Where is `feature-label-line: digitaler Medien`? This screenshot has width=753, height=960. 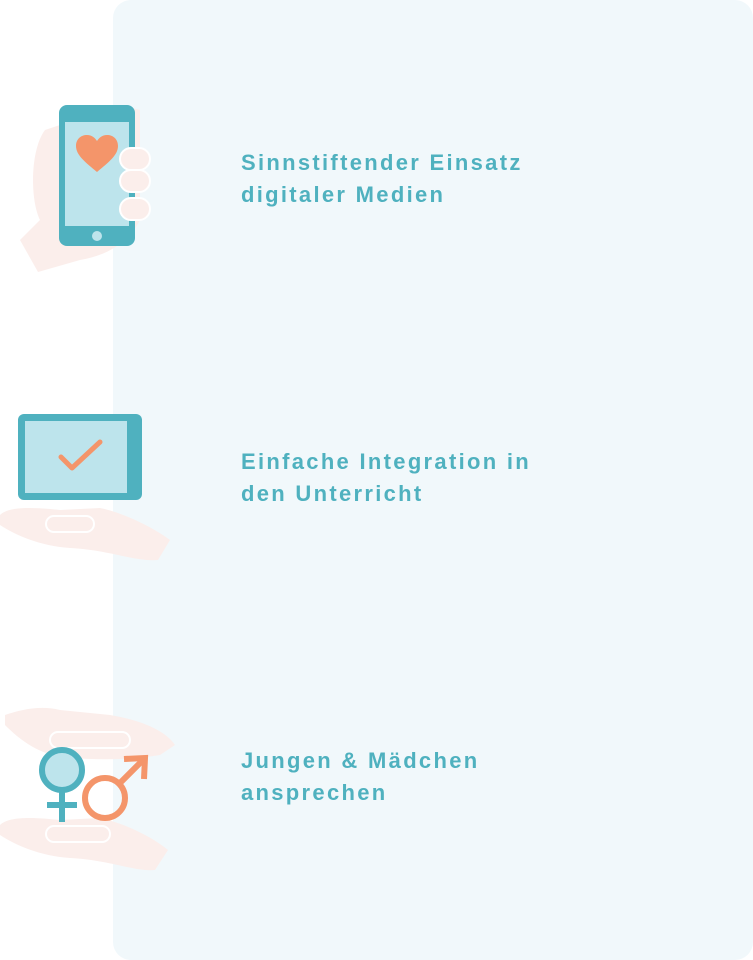 feature-label-line: digitaler Medien is located at coordinates (343, 194).